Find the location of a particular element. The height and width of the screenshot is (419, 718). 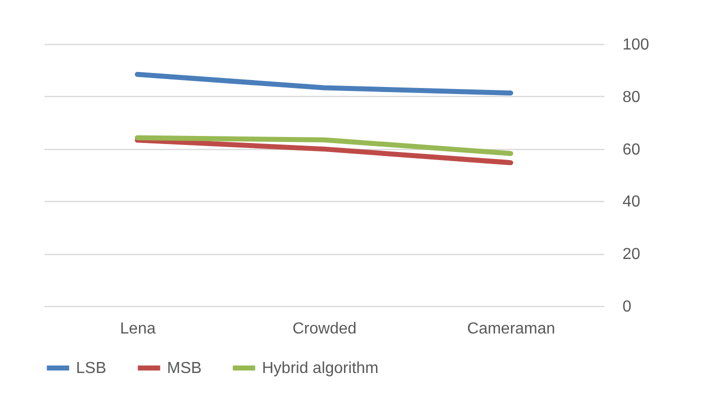

y-tick-label: 40 is located at coordinates (631, 202).